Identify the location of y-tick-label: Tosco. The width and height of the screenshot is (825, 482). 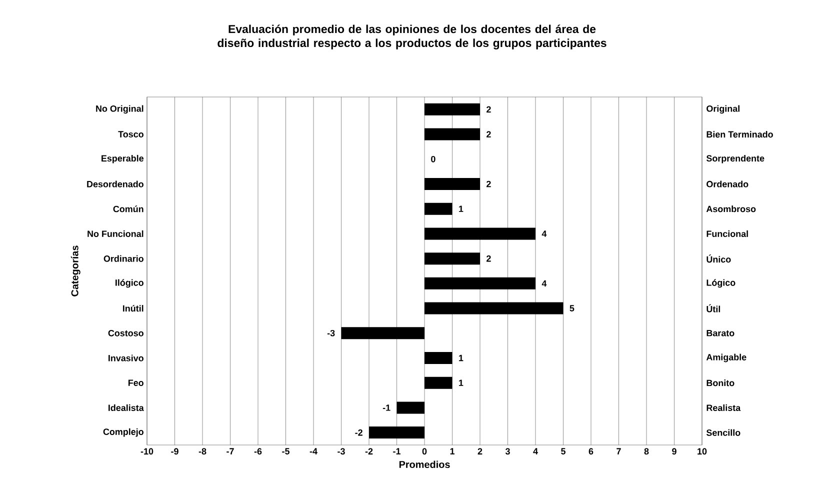
(131, 134).